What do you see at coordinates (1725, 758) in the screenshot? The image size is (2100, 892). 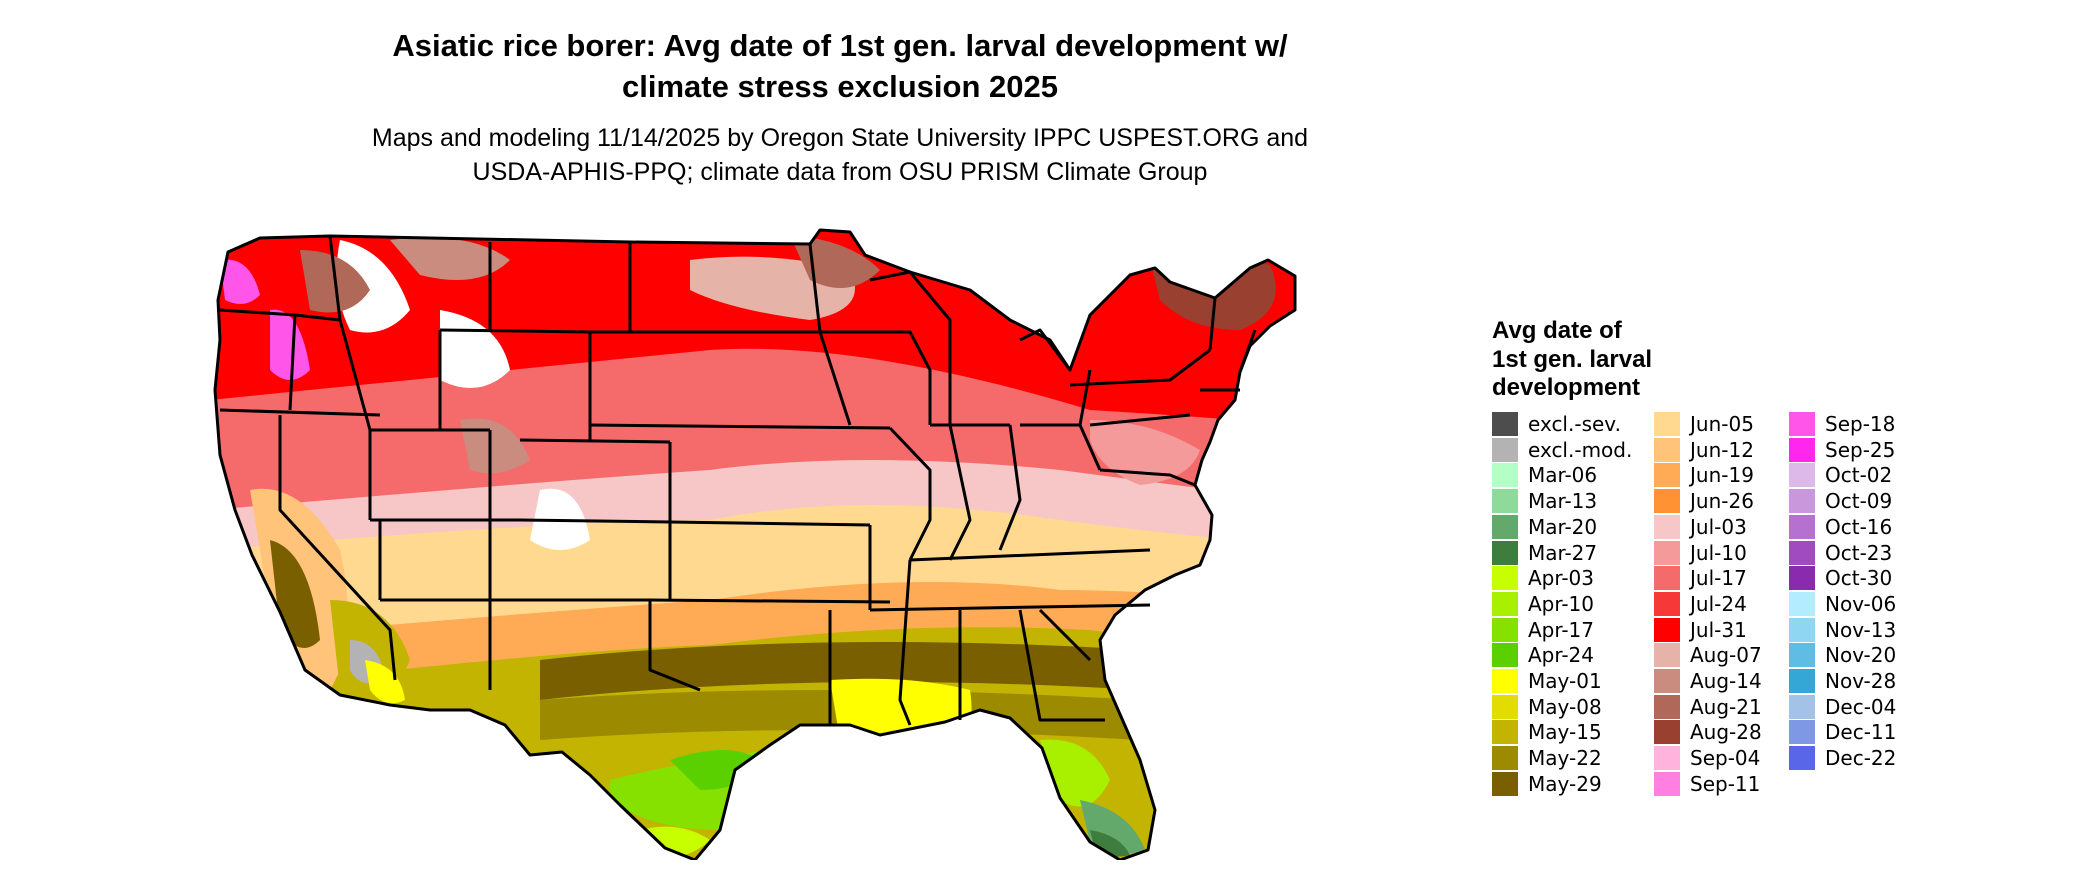 I see `legend-label: Sep-04` at bounding box center [1725, 758].